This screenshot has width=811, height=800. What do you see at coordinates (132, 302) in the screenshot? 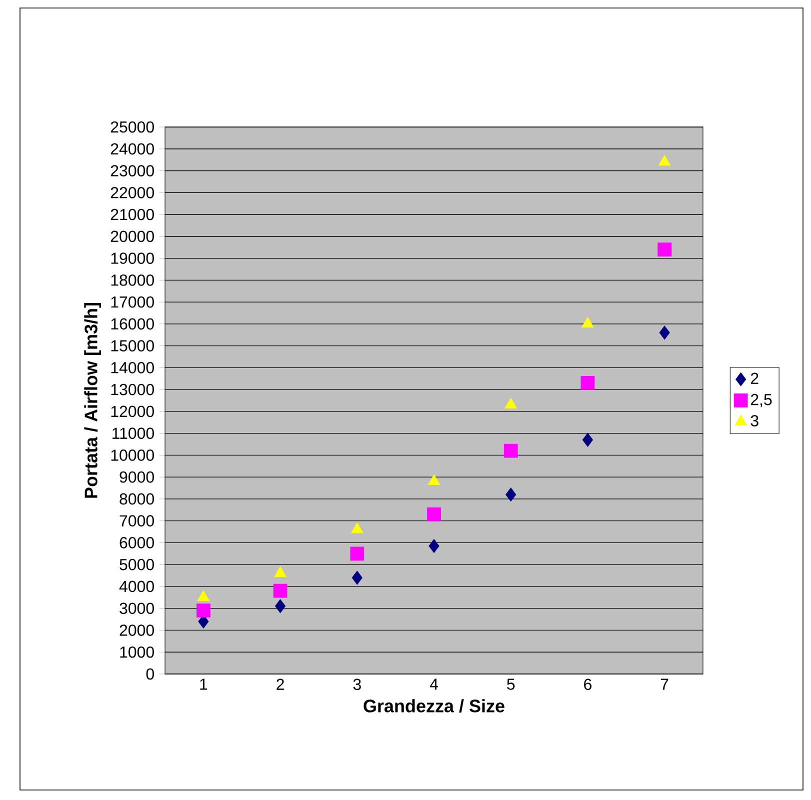
I see `y-tick-label: 17000` at bounding box center [132, 302].